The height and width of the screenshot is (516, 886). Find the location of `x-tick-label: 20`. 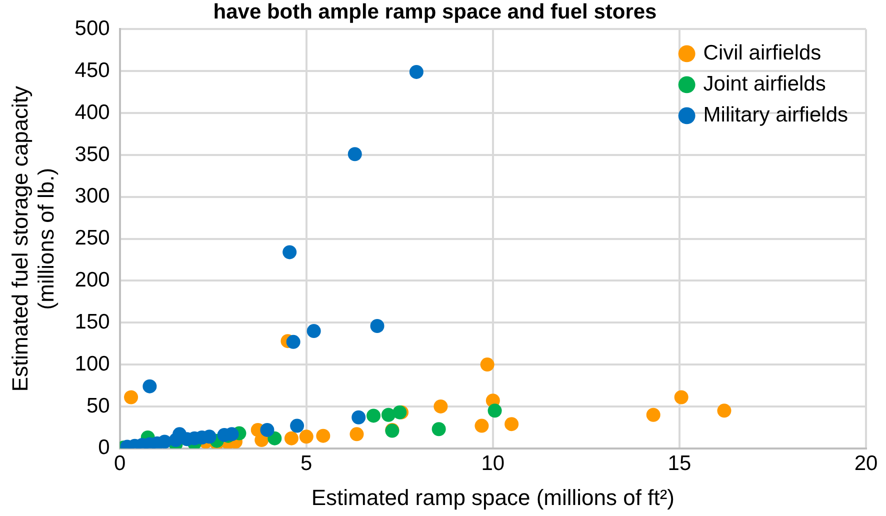

x-tick-label: 20 is located at coordinates (866, 463).